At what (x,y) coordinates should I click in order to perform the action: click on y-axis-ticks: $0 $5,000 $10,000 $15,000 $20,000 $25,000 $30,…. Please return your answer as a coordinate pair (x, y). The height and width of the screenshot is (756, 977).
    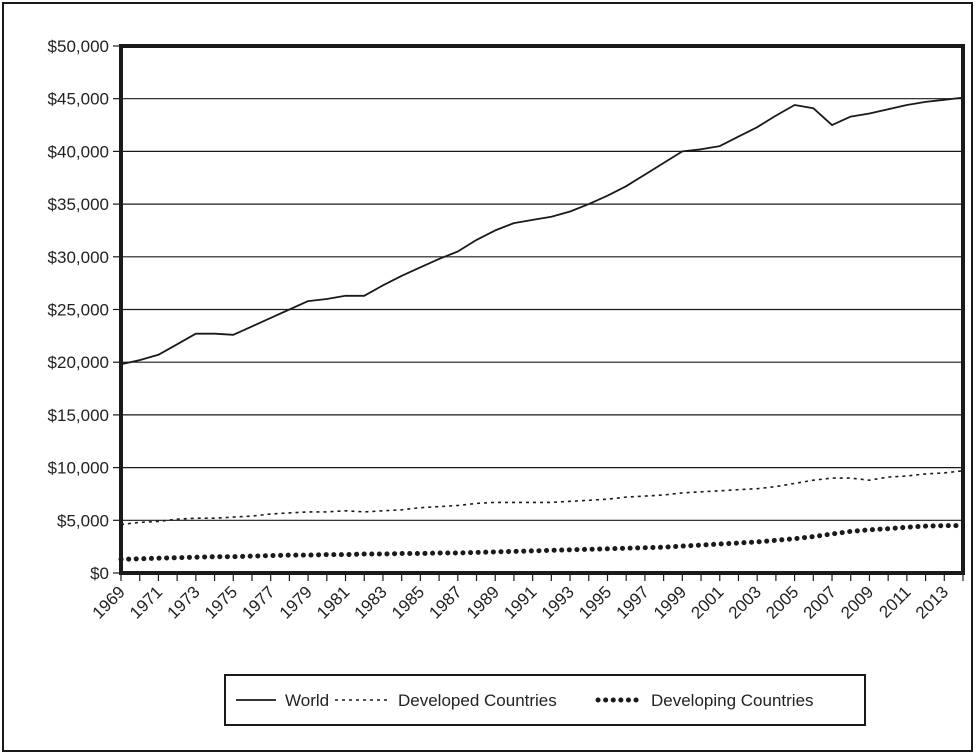
    Looking at the image, I should click on (84, 310).